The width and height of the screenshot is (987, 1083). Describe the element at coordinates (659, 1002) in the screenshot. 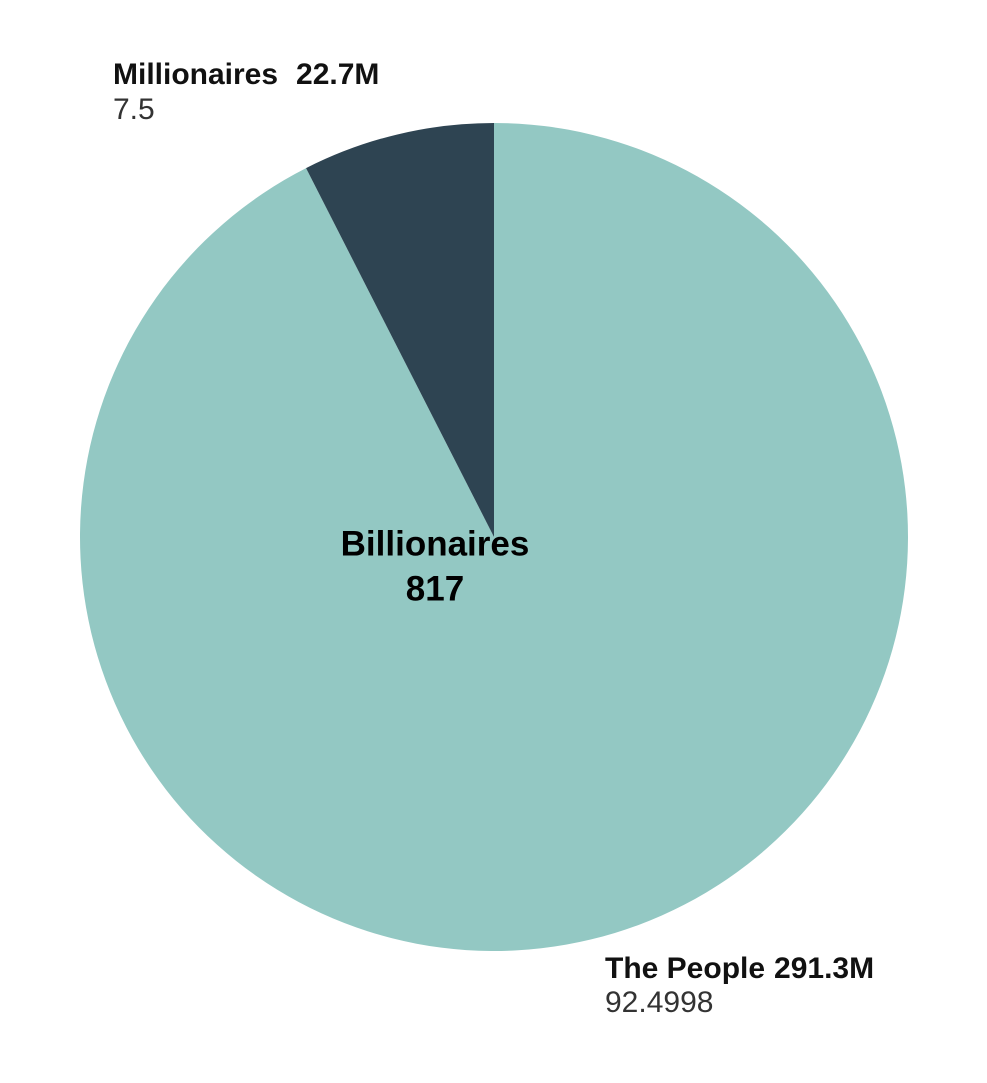

I see `value-label: 92.4998` at that location.